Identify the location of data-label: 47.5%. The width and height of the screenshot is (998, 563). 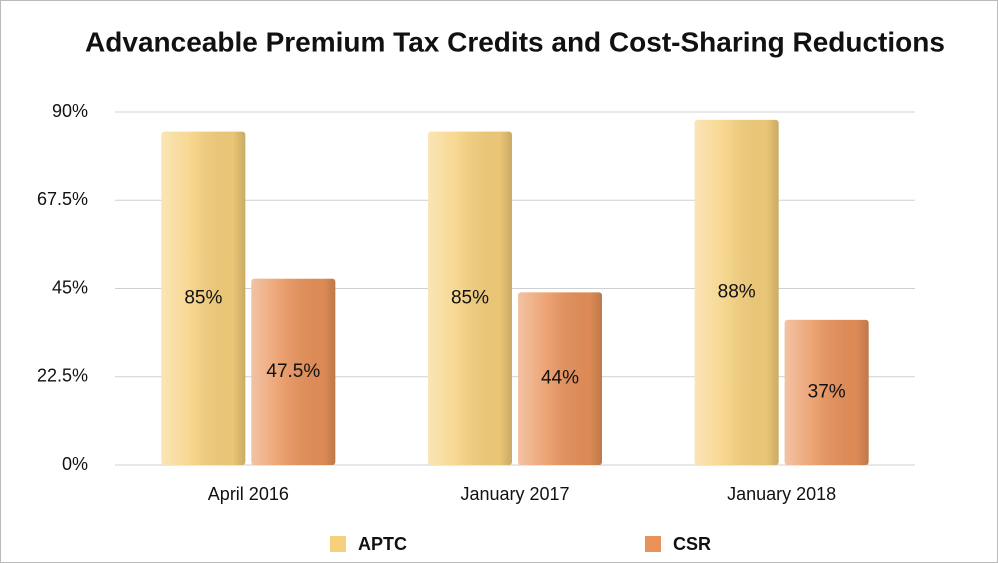
(293, 371).